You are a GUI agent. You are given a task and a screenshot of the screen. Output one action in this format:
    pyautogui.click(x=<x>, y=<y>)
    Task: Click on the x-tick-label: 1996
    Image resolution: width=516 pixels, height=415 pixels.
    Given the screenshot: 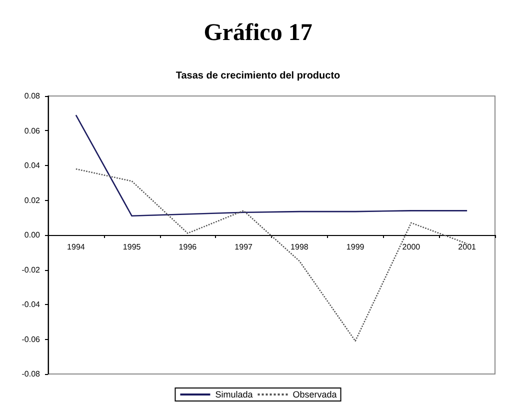 What is the action you would take?
    pyautogui.click(x=188, y=247)
    